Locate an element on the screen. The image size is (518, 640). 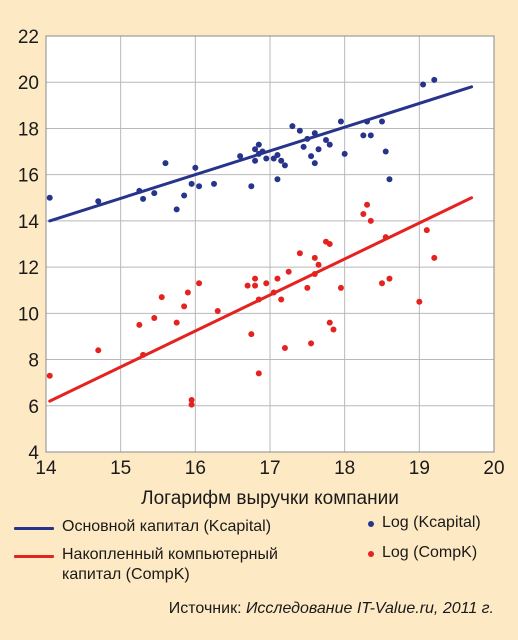
legend-blue-dot-label: Log (Kcapital) is located at coordinates (431, 522).